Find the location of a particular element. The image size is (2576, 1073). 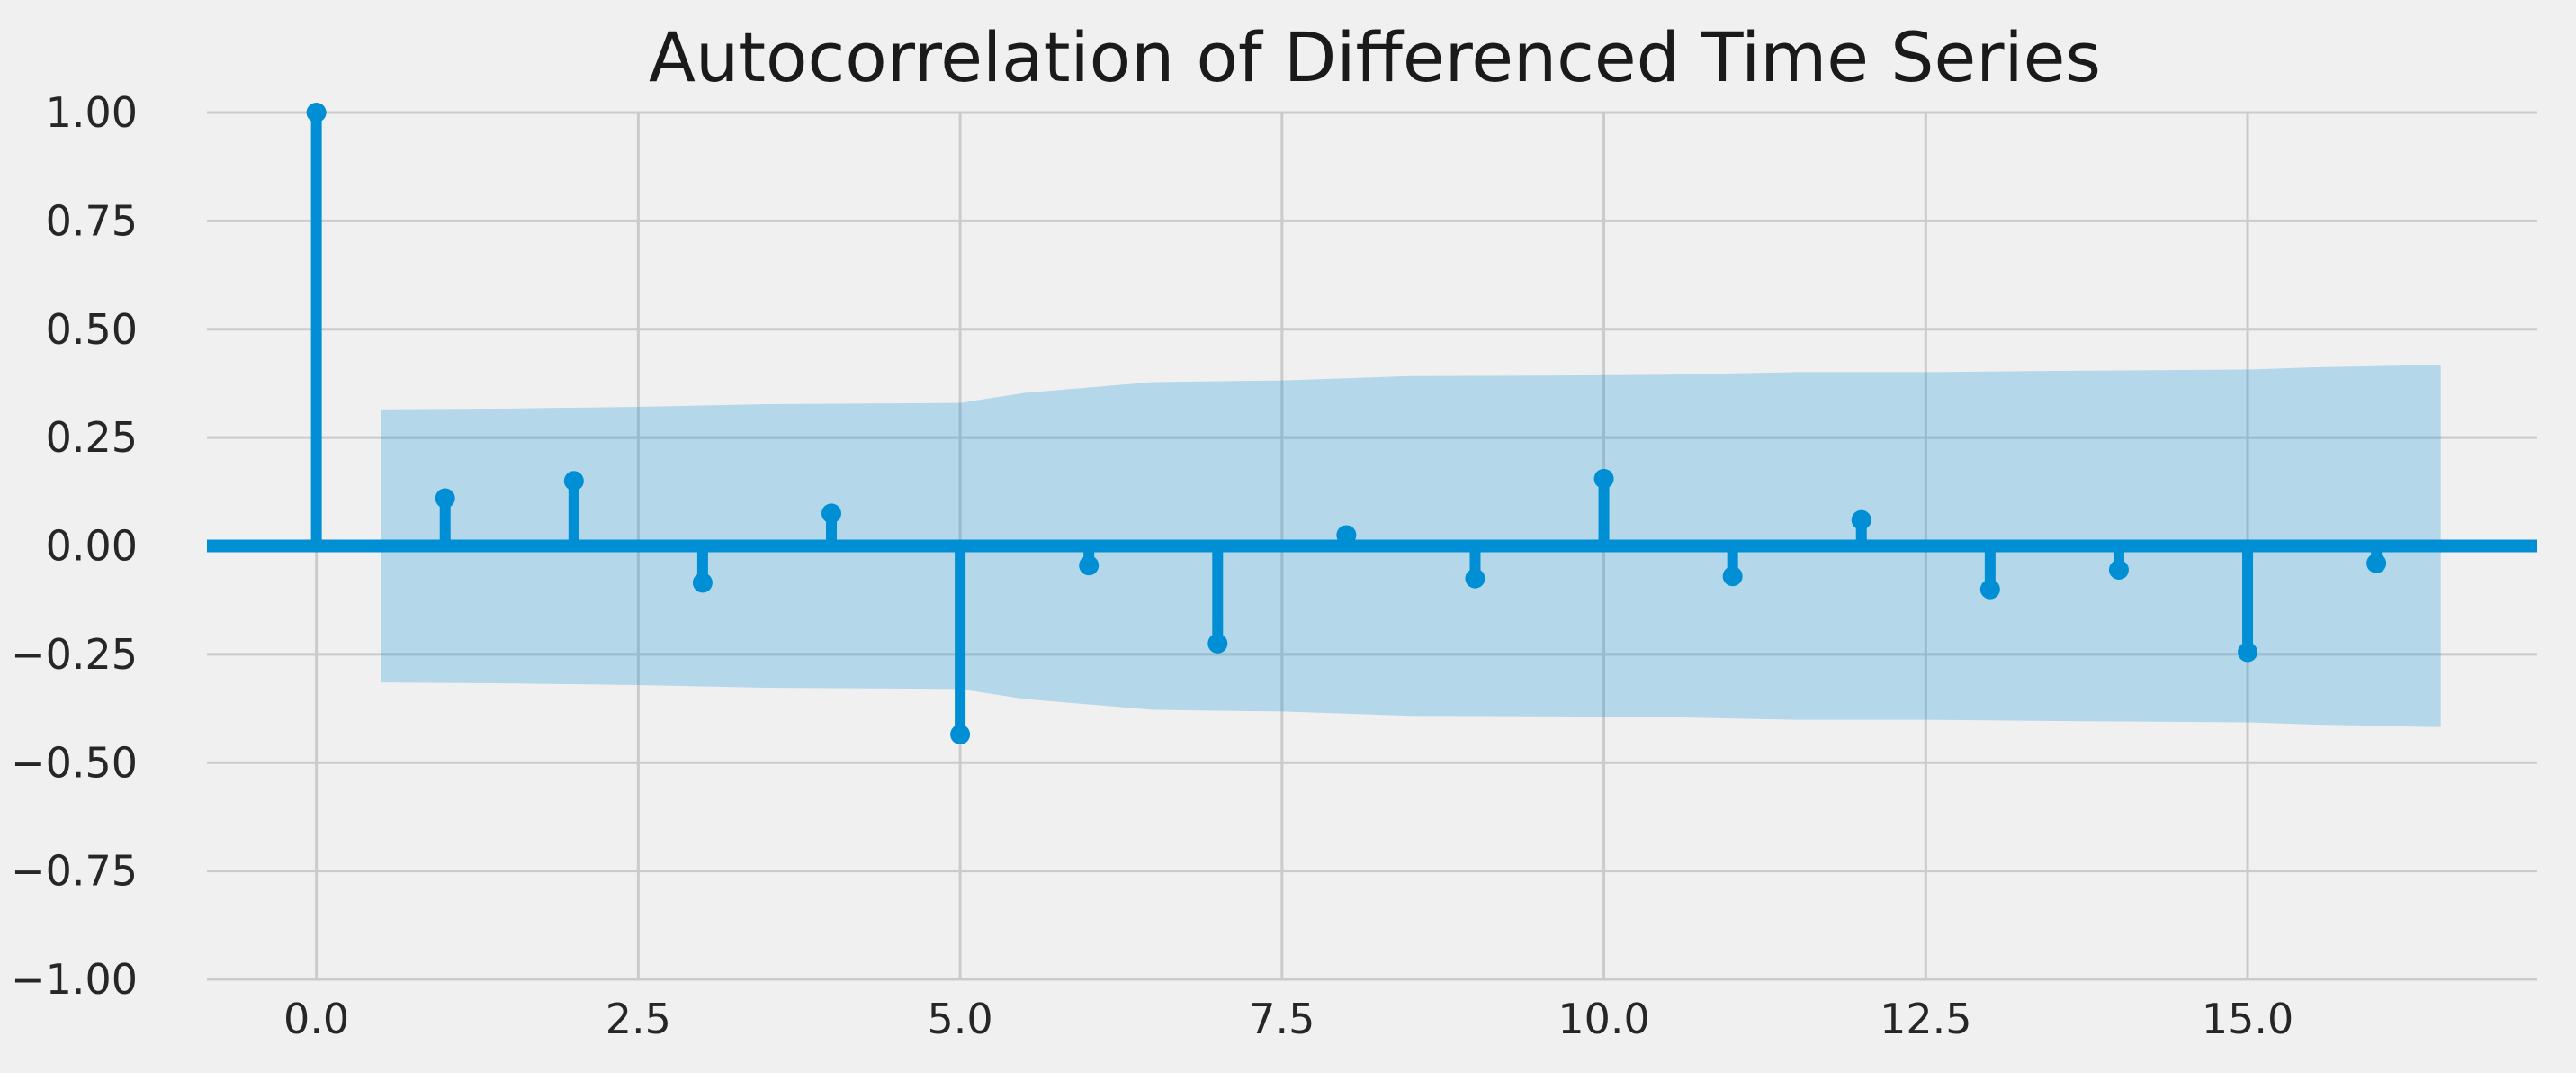

x-tick-label: 0.0 is located at coordinates (316, 1019).